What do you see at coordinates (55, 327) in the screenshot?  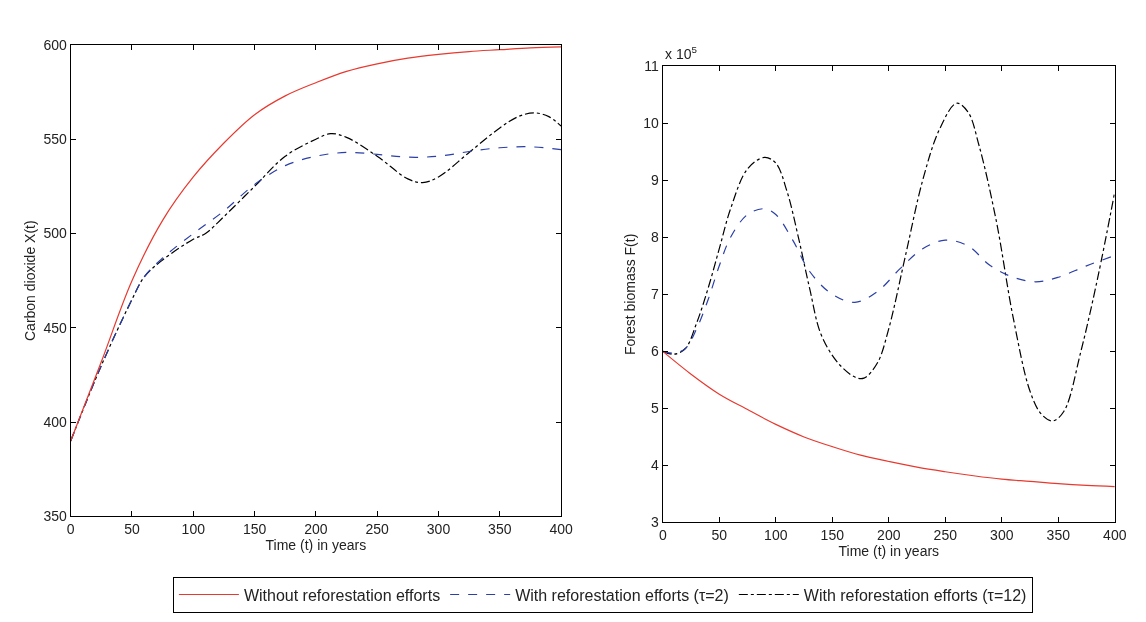 I see `y-tick-label: 450` at bounding box center [55, 327].